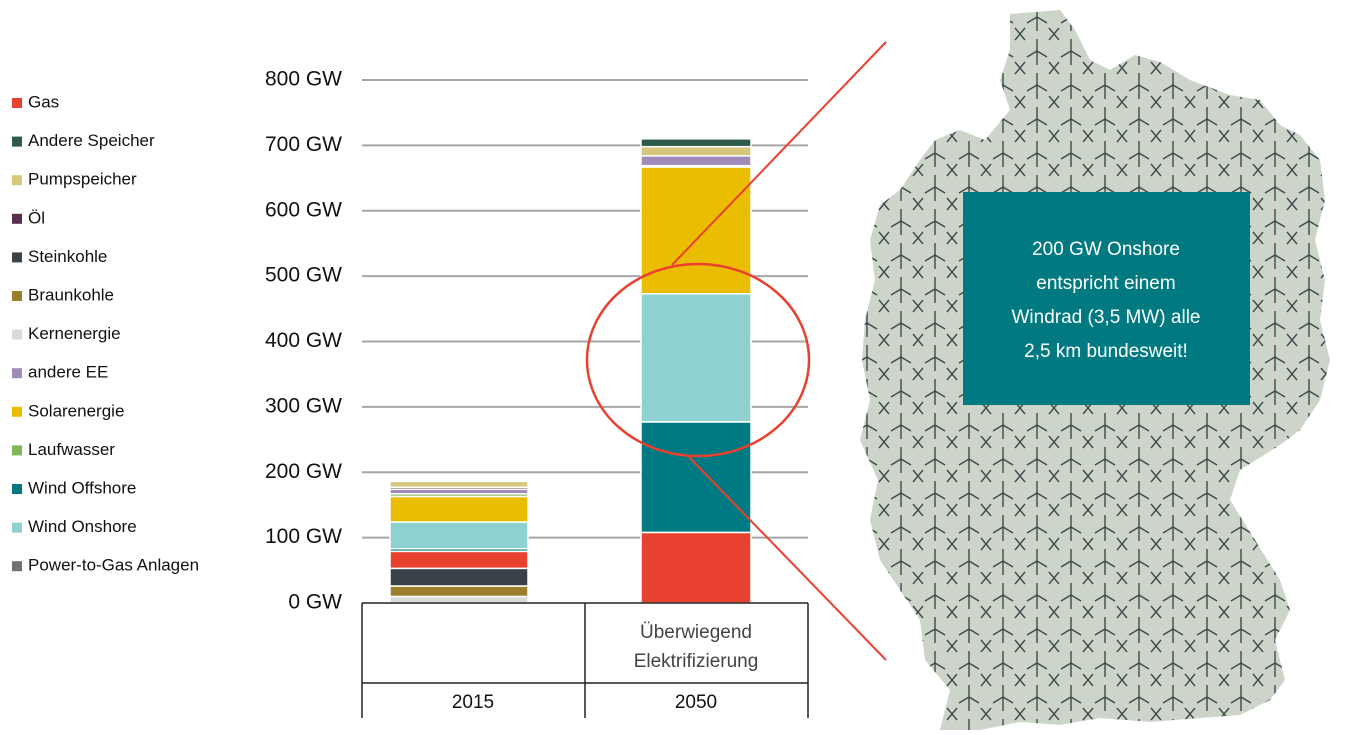 The height and width of the screenshot is (735, 1348). Describe the element at coordinates (82, 487) in the screenshot. I see `legend-label: Wind Offshore` at that location.